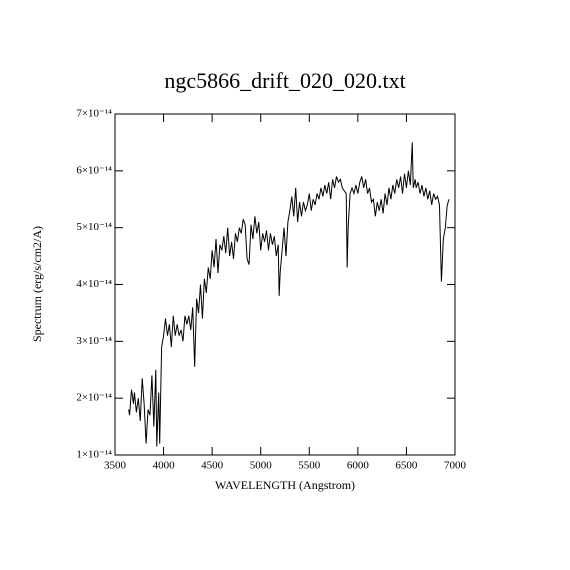 The width and height of the screenshot is (570, 570). What do you see at coordinates (212, 466) in the screenshot?
I see `x-tick-label: 4500` at bounding box center [212, 466].